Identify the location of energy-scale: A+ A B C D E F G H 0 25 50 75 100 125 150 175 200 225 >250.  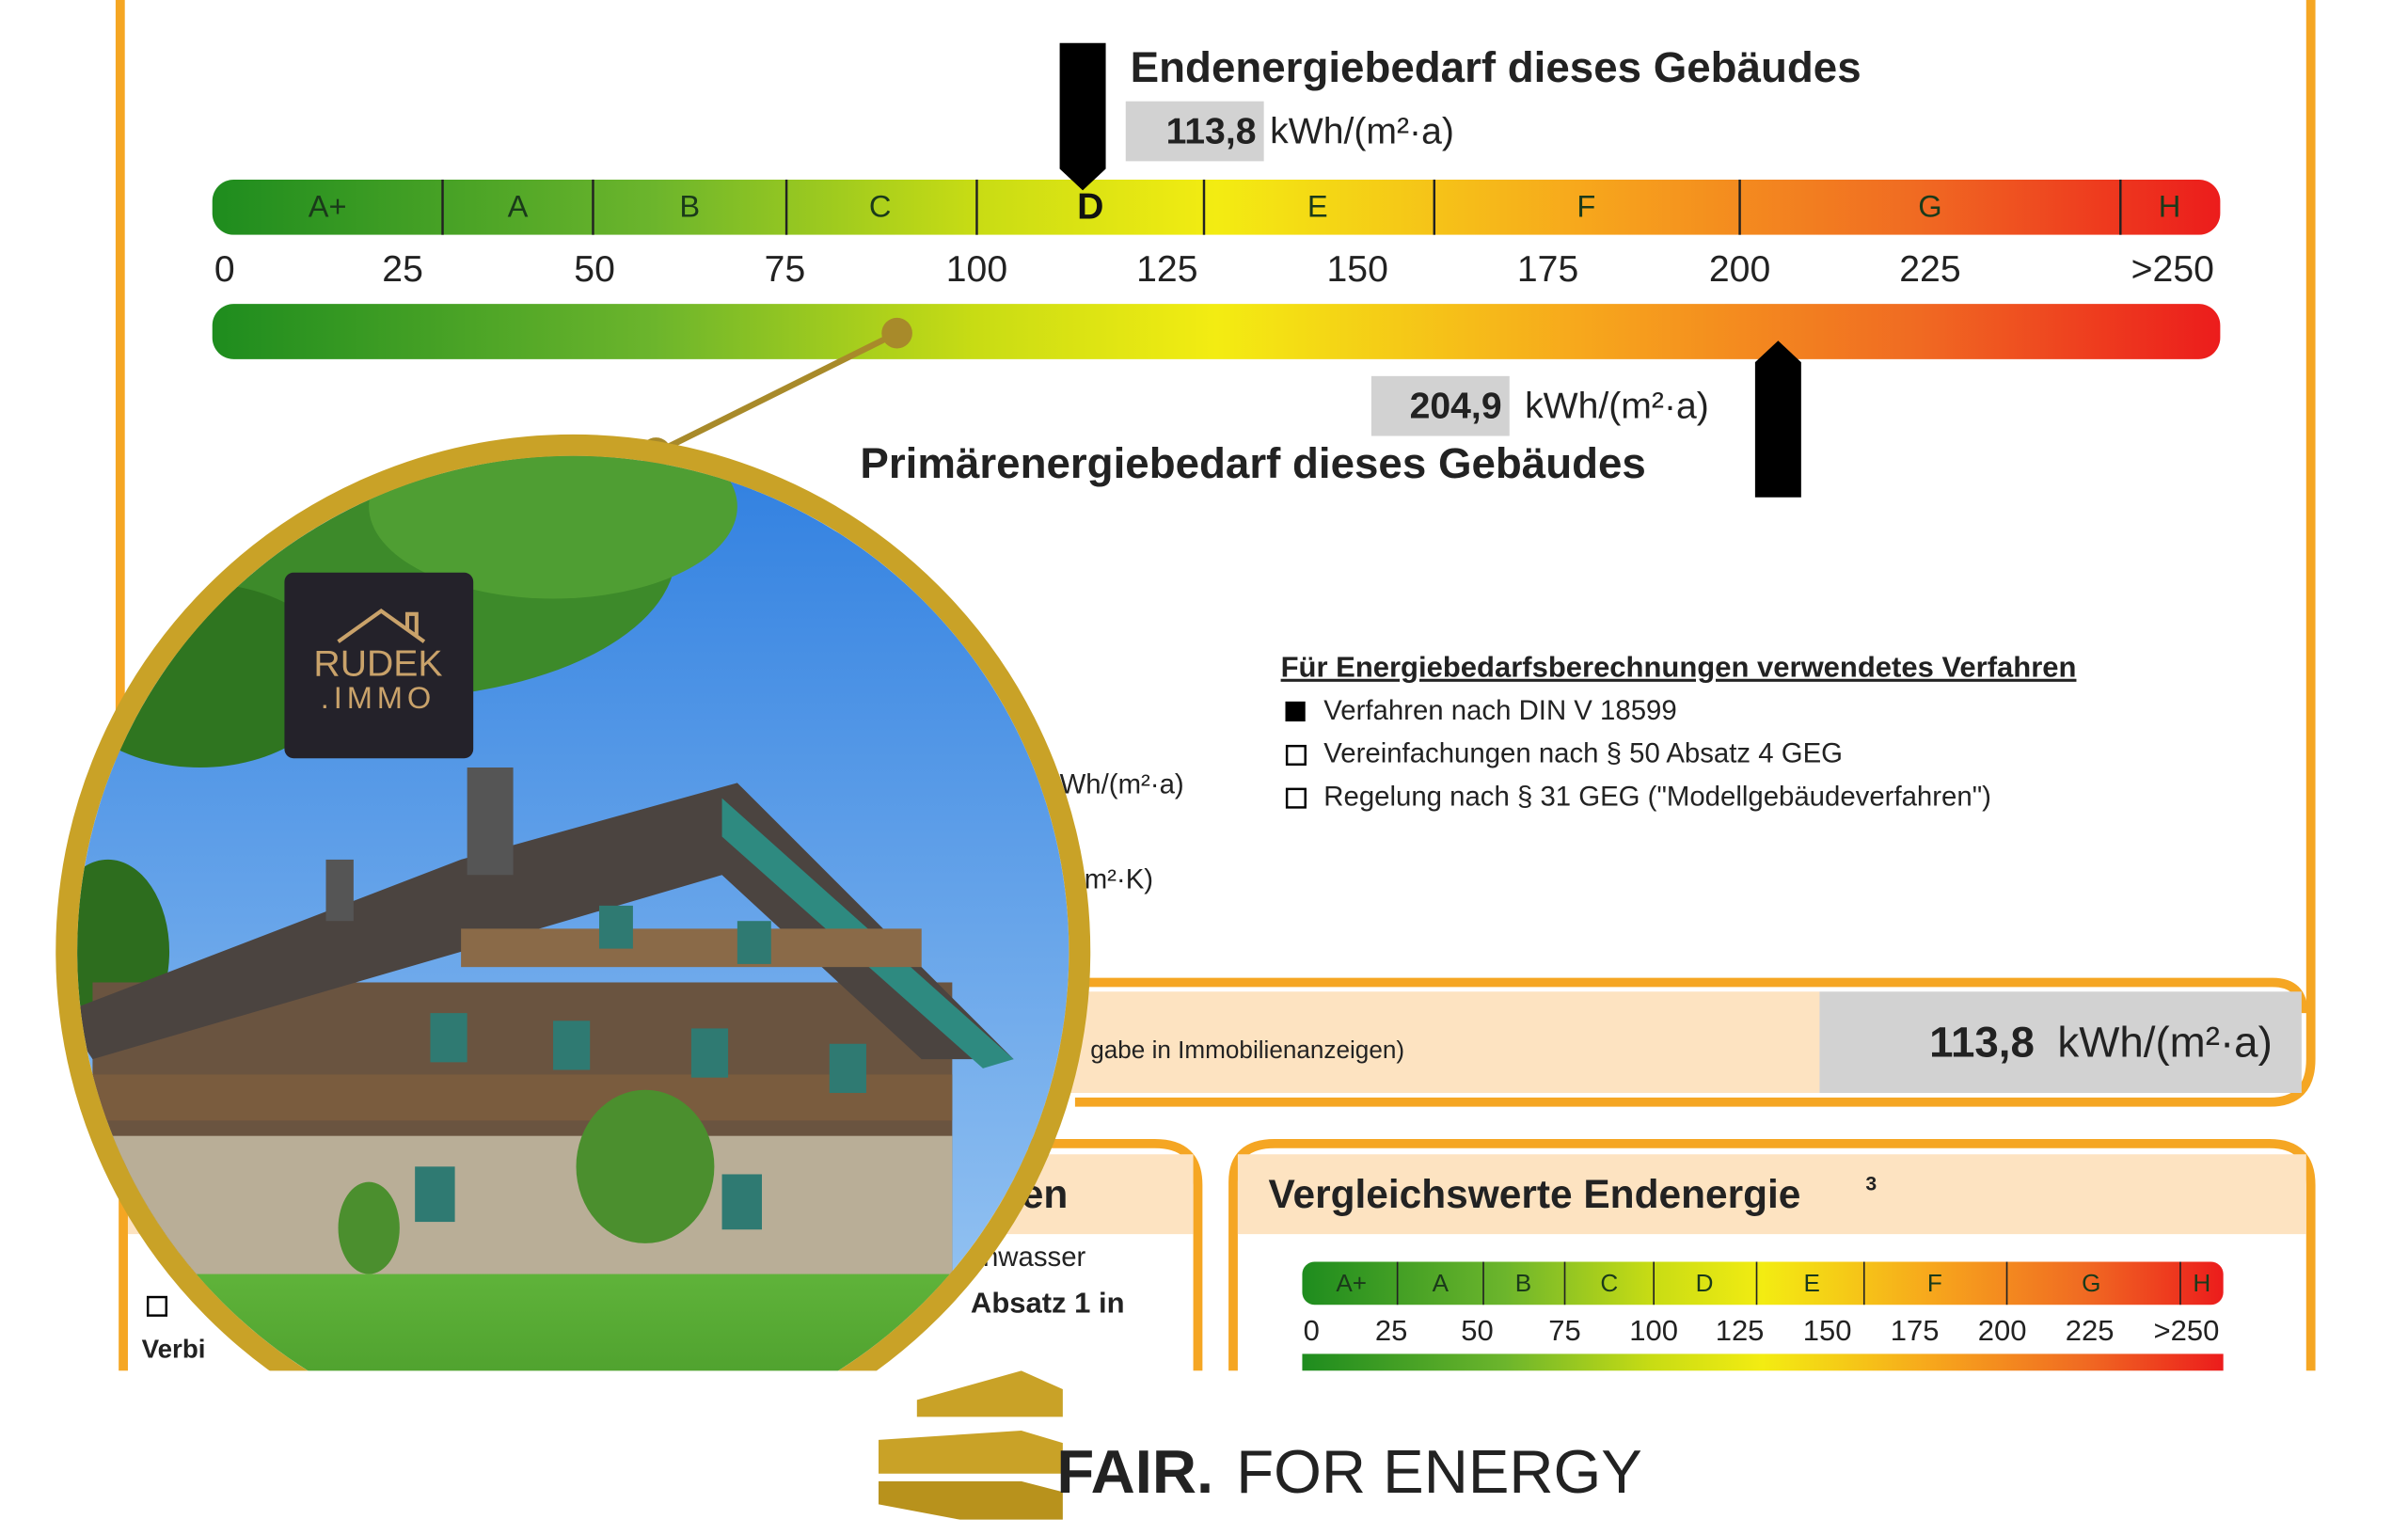
(1217, 269).